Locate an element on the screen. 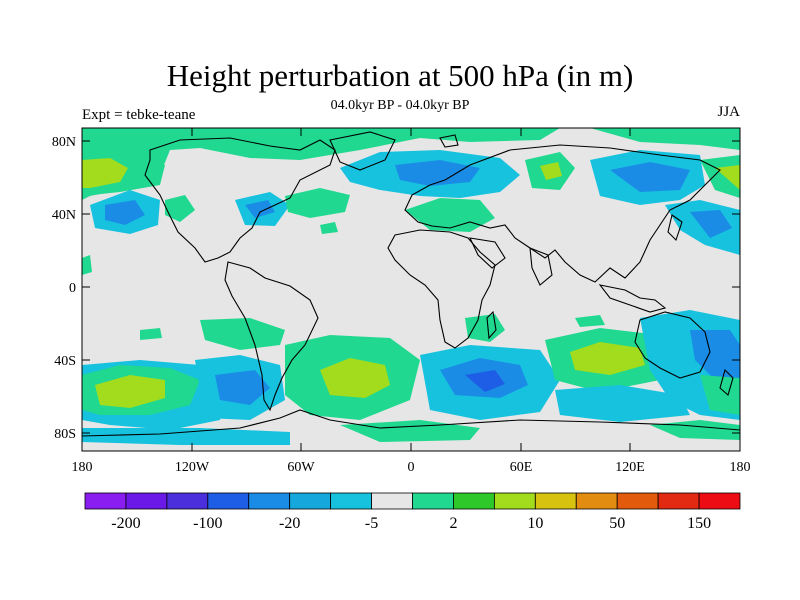  lon-tick-60e: 60E is located at coordinates (521, 467).